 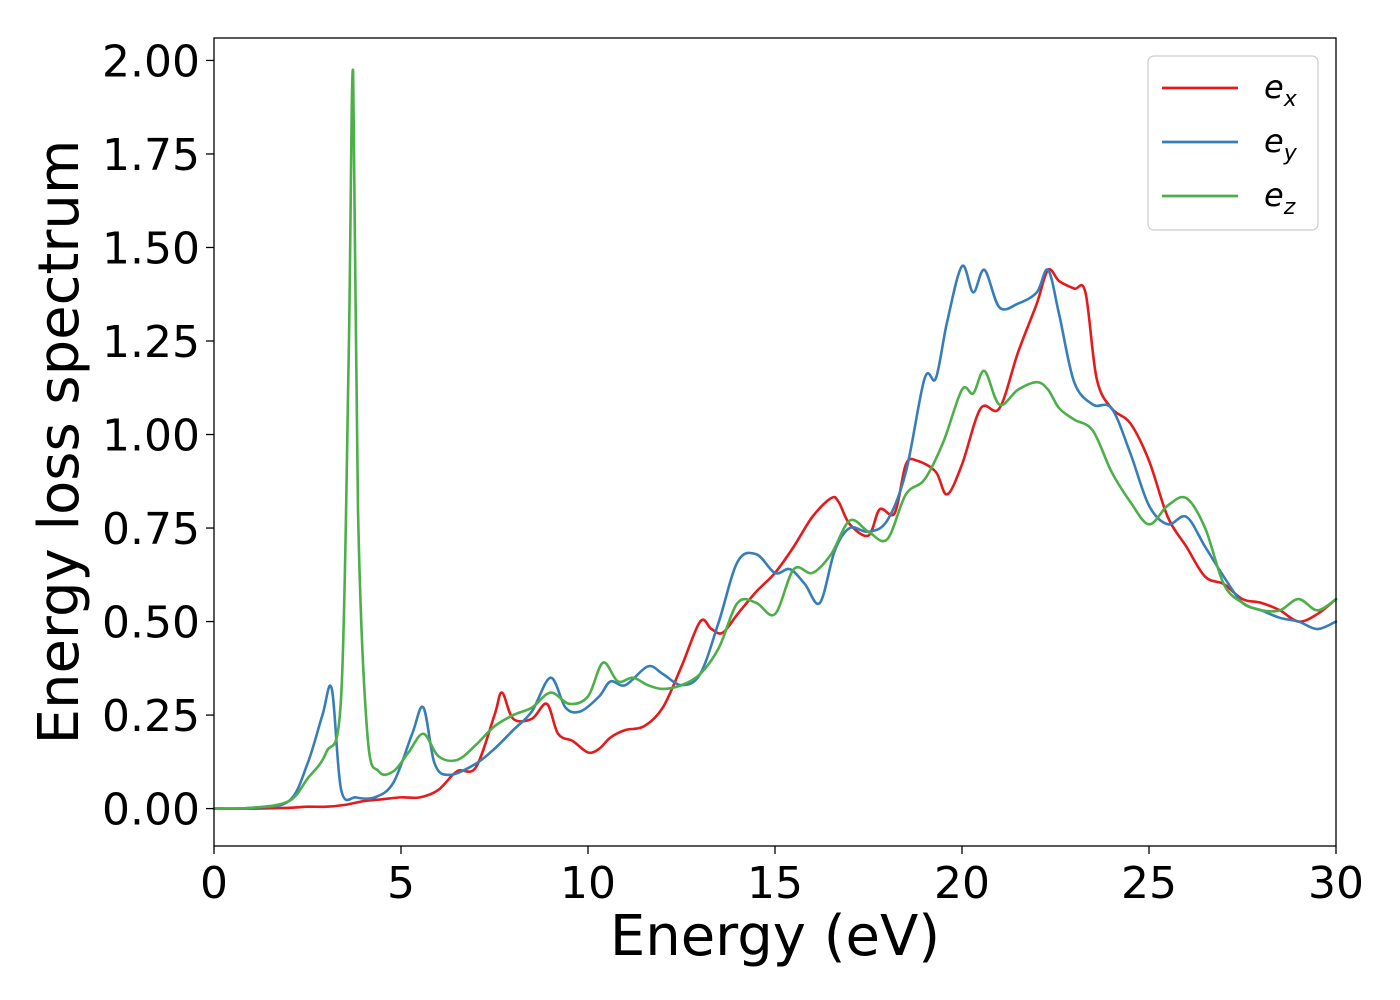 What do you see at coordinates (588, 883) in the screenshot?
I see `x-tick-label: 10` at bounding box center [588, 883].